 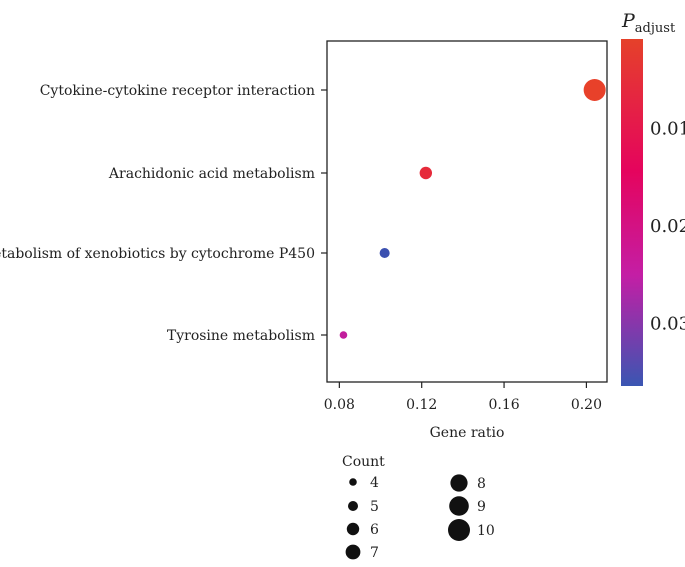 I want to click on colorbar-tick-label: 0.03, so click(x=667, y=324).